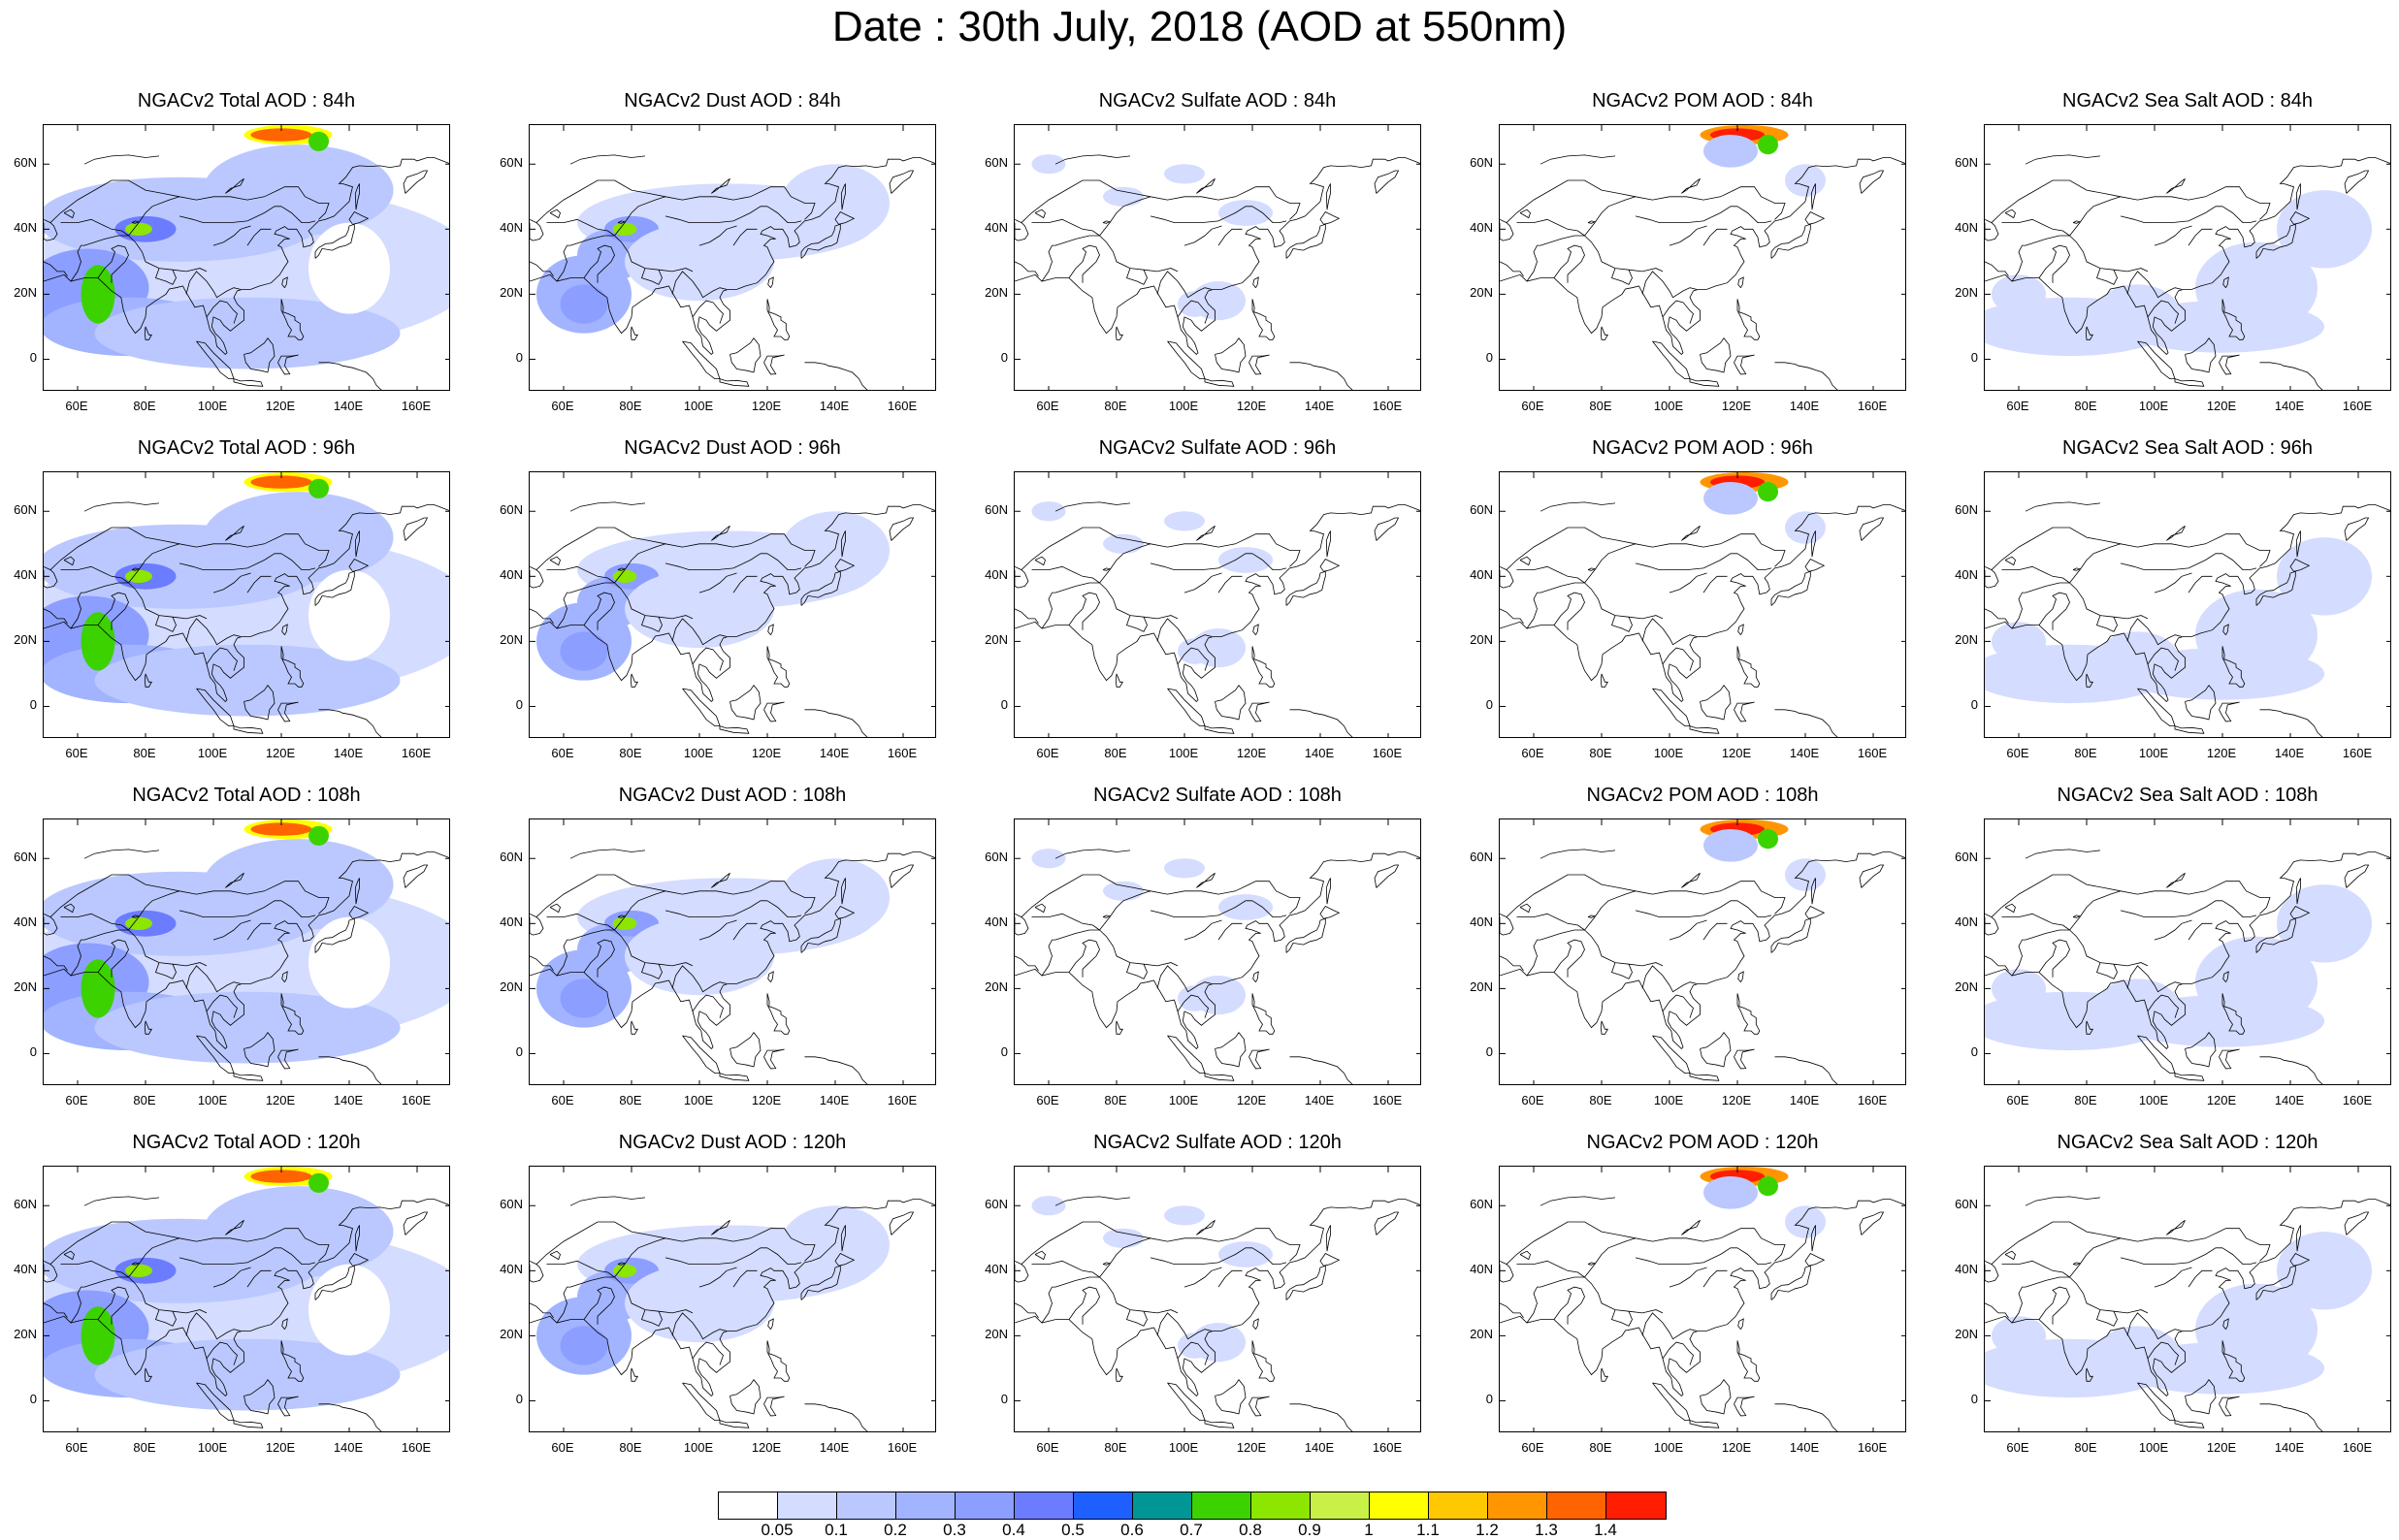 The image size is (2399, 1540). What do you see at coordinates (996, 1335) in the screenshot?
I see `lat-tick-label: 20N` at bounding box center [996, 1335].